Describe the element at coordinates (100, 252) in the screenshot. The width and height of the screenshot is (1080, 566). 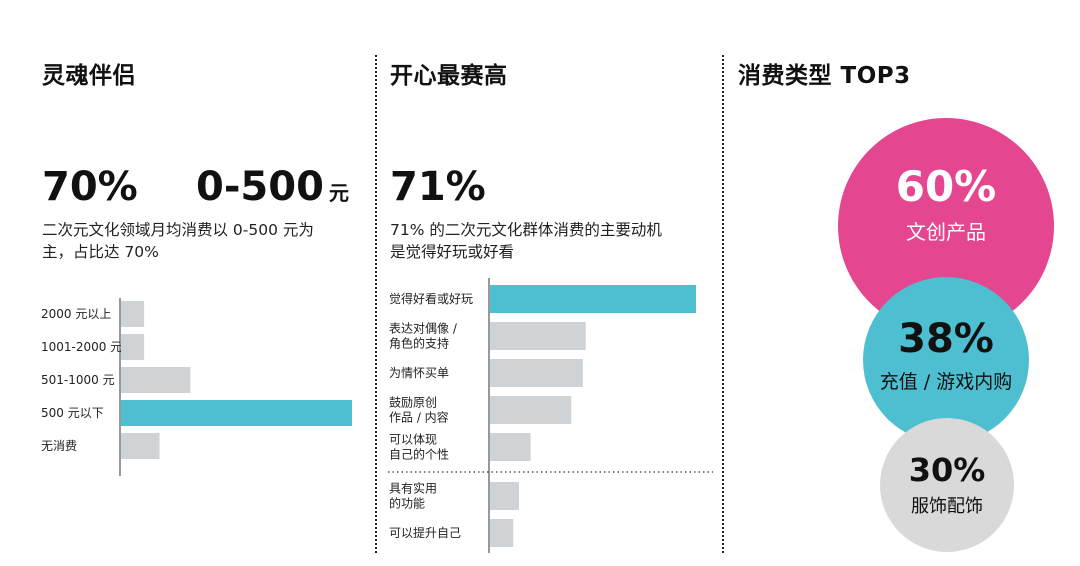
I see `panel1-desc-line2: 主，占比达 70%` at that location.